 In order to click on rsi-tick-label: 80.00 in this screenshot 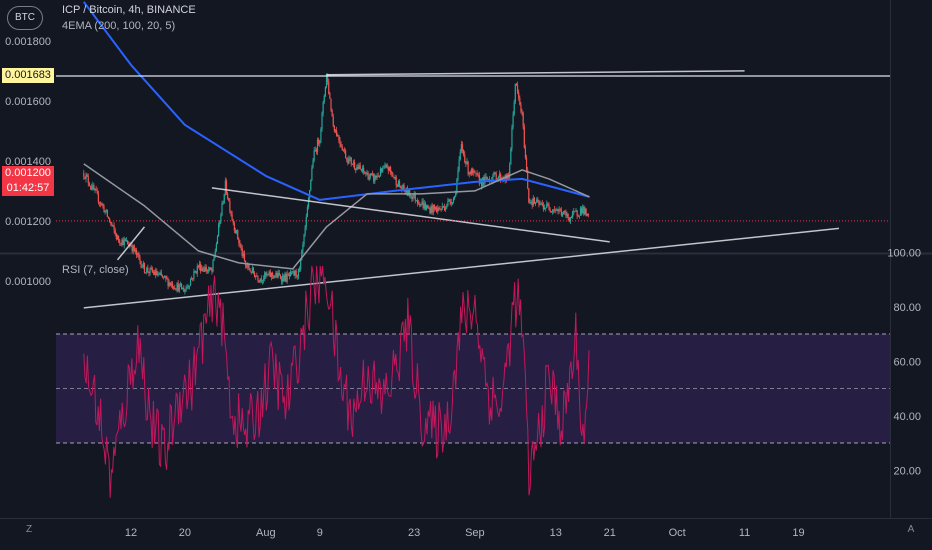, I will do `click(907, 308)`.